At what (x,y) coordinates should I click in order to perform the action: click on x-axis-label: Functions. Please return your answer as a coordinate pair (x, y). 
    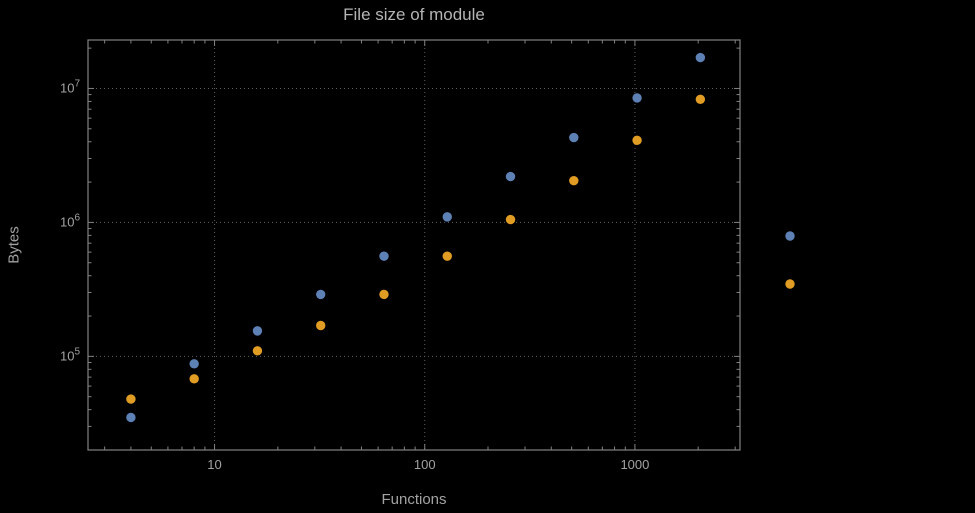
    Looking at the image, I should click on (414, 499).